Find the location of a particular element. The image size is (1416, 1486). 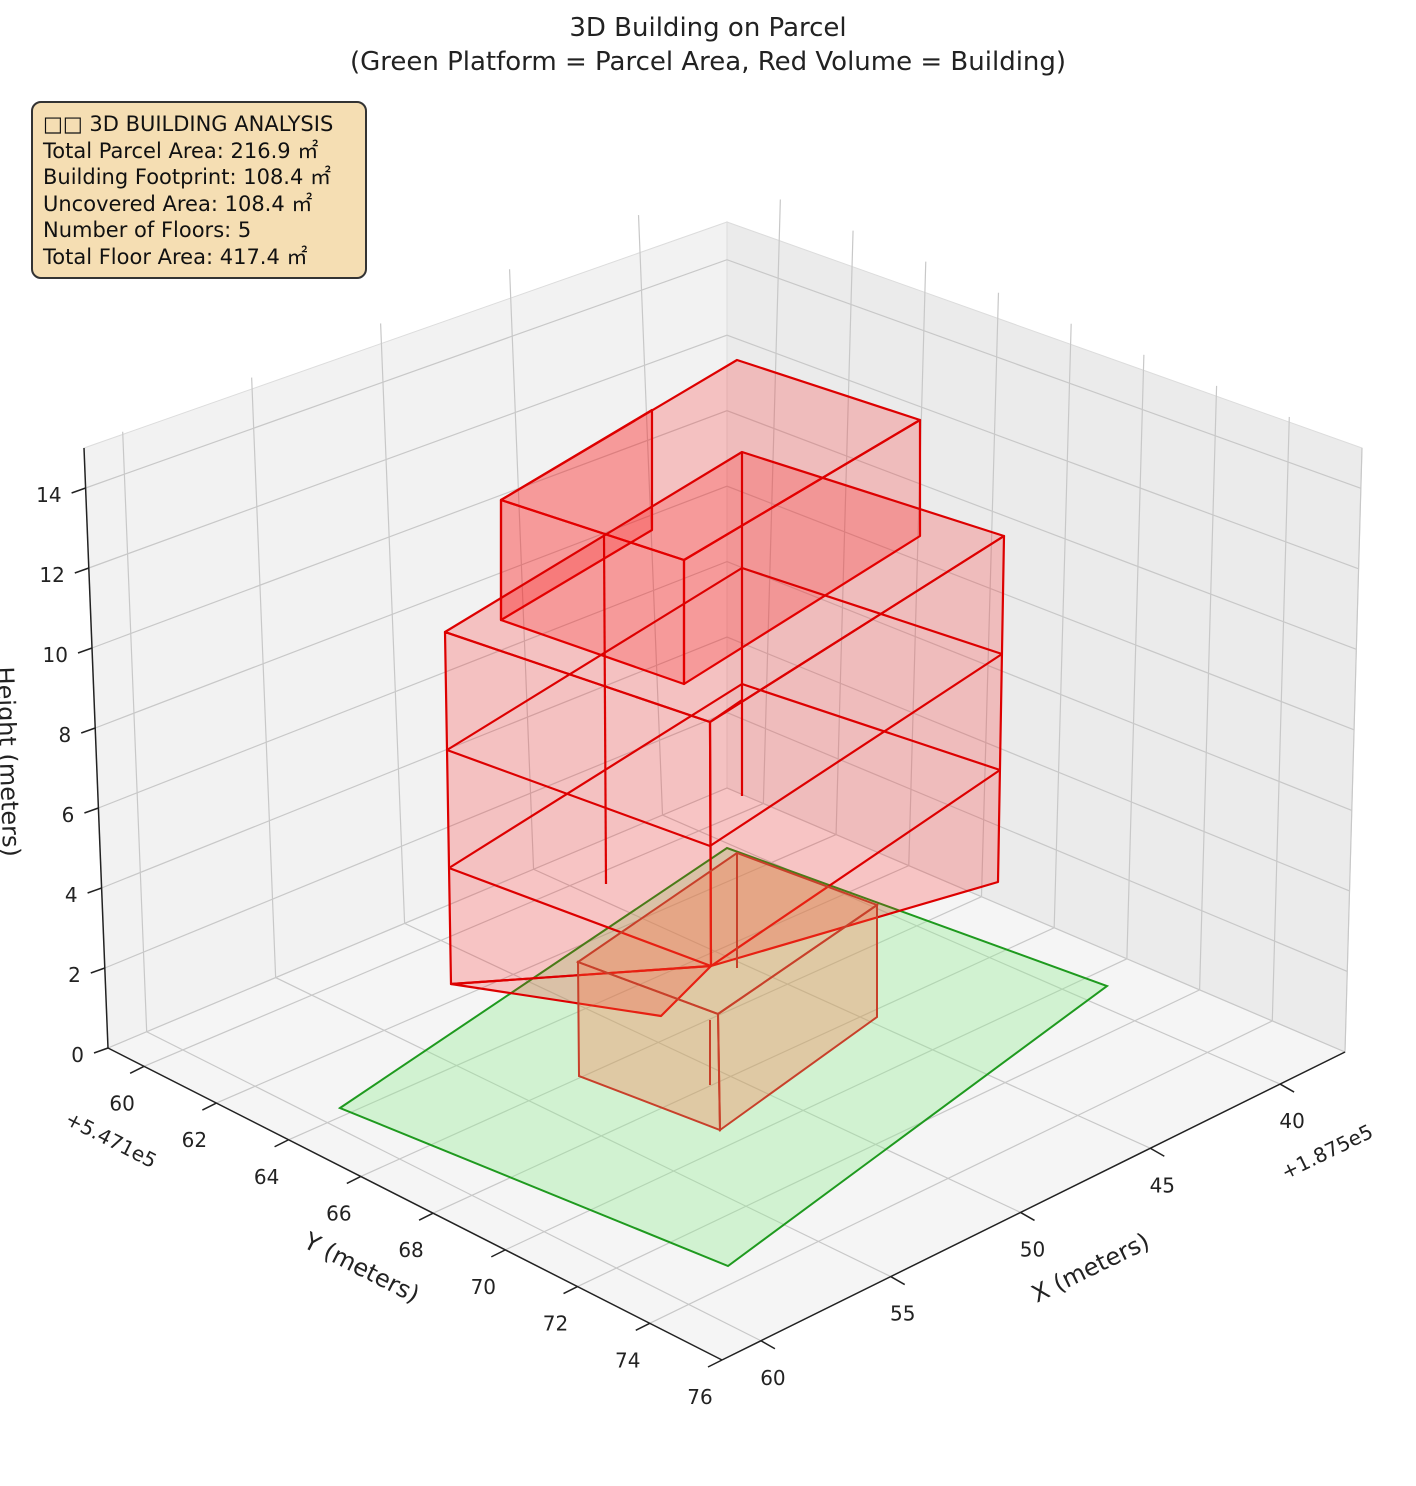

y-tick-label: 68 is located at coordinates (410, 1250).